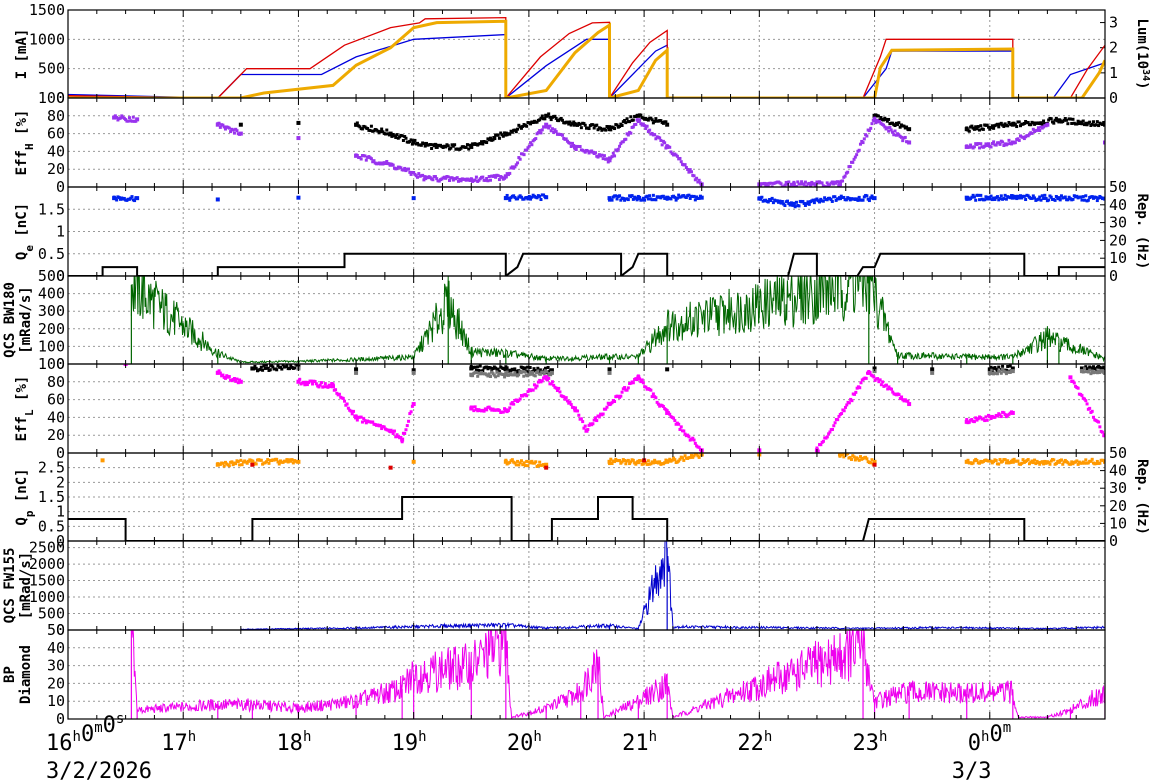 Image resolution: width=1172 pixels, height=782 pixels. What do you see at coordinates (60, 512) in the screenshot?
I see `y-tick-label: 1` at bounding box center [60, 512].